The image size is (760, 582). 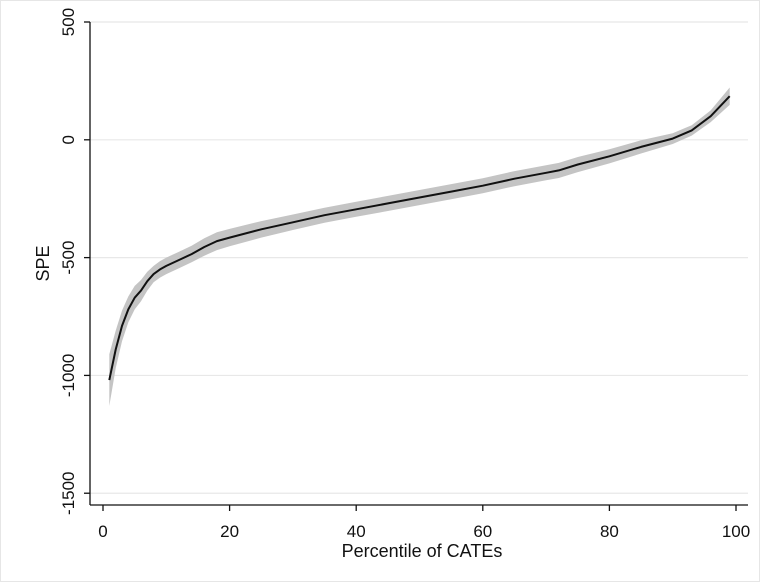 What do you see at coordinates (68, 258) in the screenshot?
I see `y-tick-label: -500` at bounding box center [68, 258].